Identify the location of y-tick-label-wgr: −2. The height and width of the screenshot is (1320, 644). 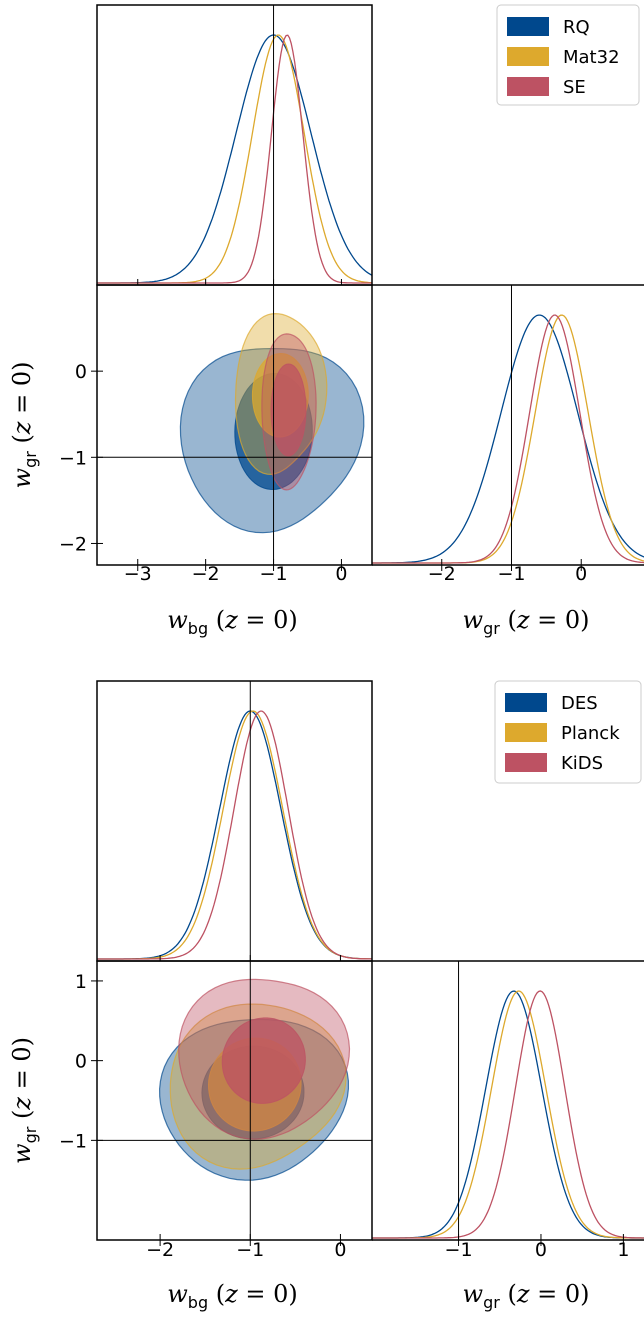
(73, 544).